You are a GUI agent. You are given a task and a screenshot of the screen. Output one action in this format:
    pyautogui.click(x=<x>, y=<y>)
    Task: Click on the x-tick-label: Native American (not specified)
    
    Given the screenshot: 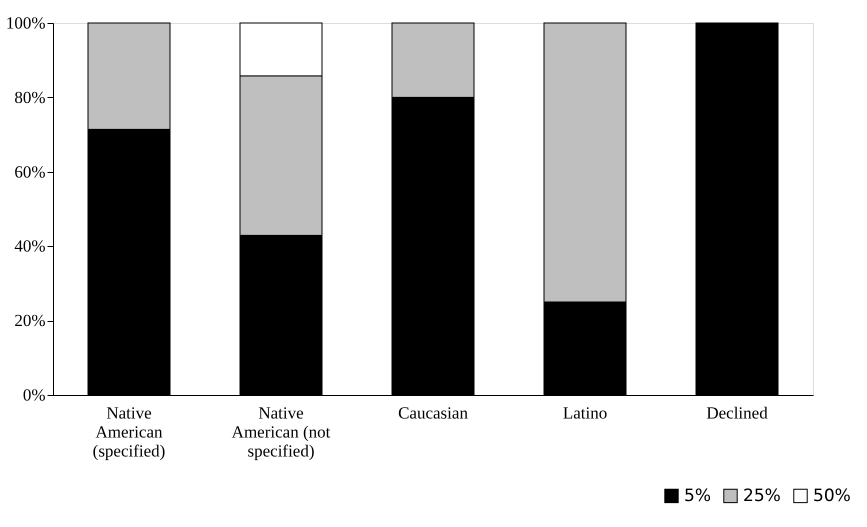 What is the action you would take?
    pyautogui.click(x=281, y=432)
    